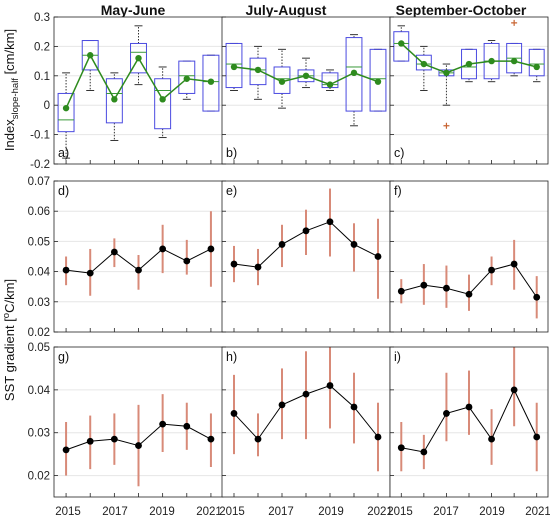 The width and height of the screenshot is (550, 523). I want to click on x-tick-label-2019: 2019, so click(331, 512).